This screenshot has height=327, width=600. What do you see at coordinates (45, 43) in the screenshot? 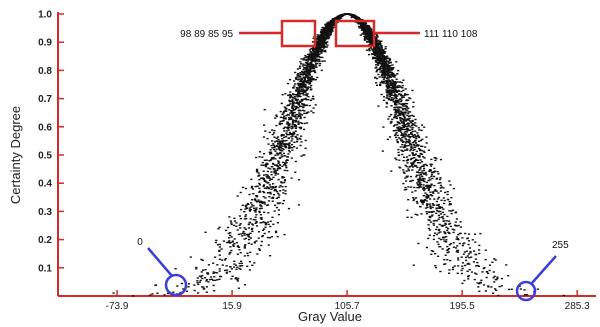
I see `y-tick-label: 0.9` at bounding box center [45, 43].